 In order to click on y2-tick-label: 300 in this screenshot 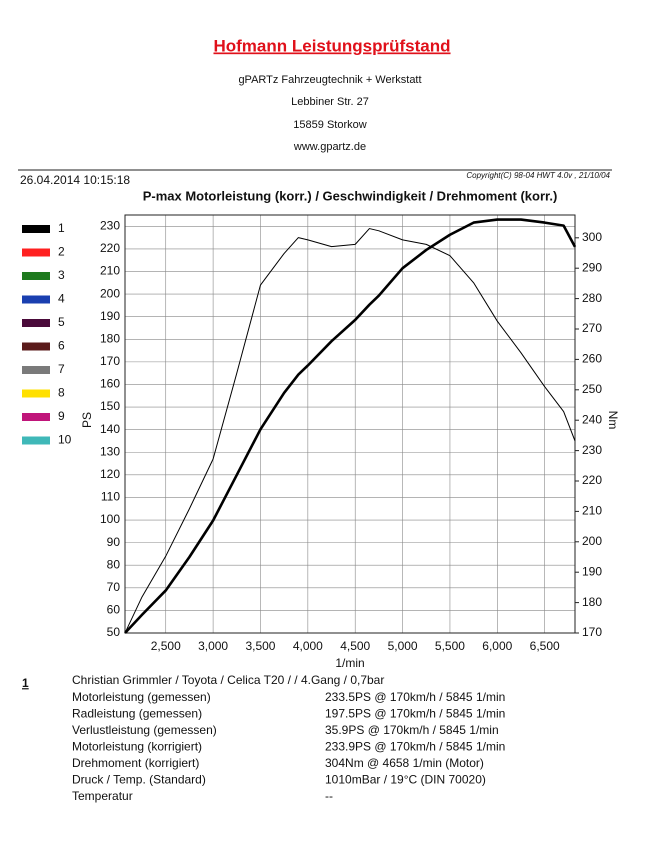, I will do `click(592, 237)`.